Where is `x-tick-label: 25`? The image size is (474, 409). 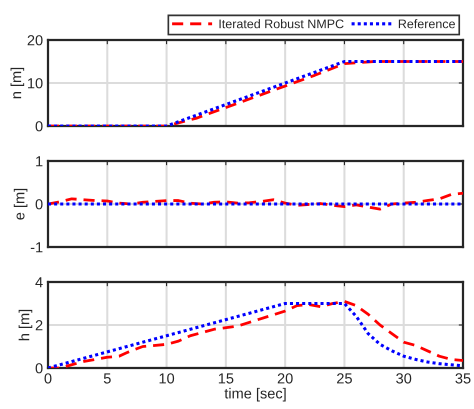 x-tick-label: 25 is located at coordinates (344, 378).